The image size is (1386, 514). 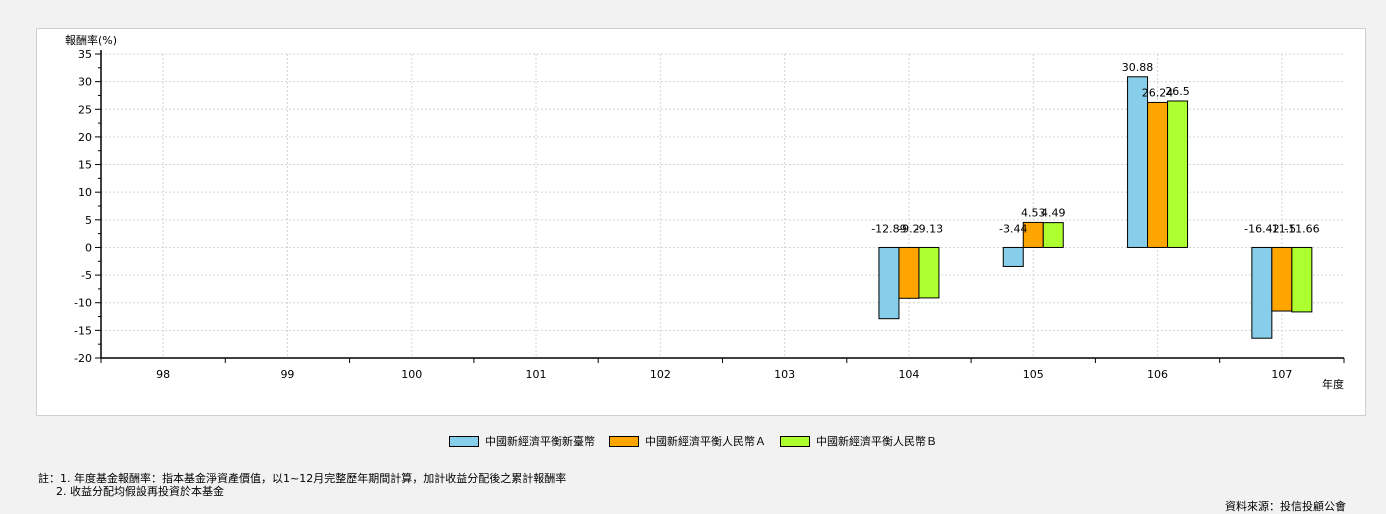 What do you see at coordinates (83, 330) in the screenshot?
I see `y-tick-label: -15` at bounding box center [83, 330].